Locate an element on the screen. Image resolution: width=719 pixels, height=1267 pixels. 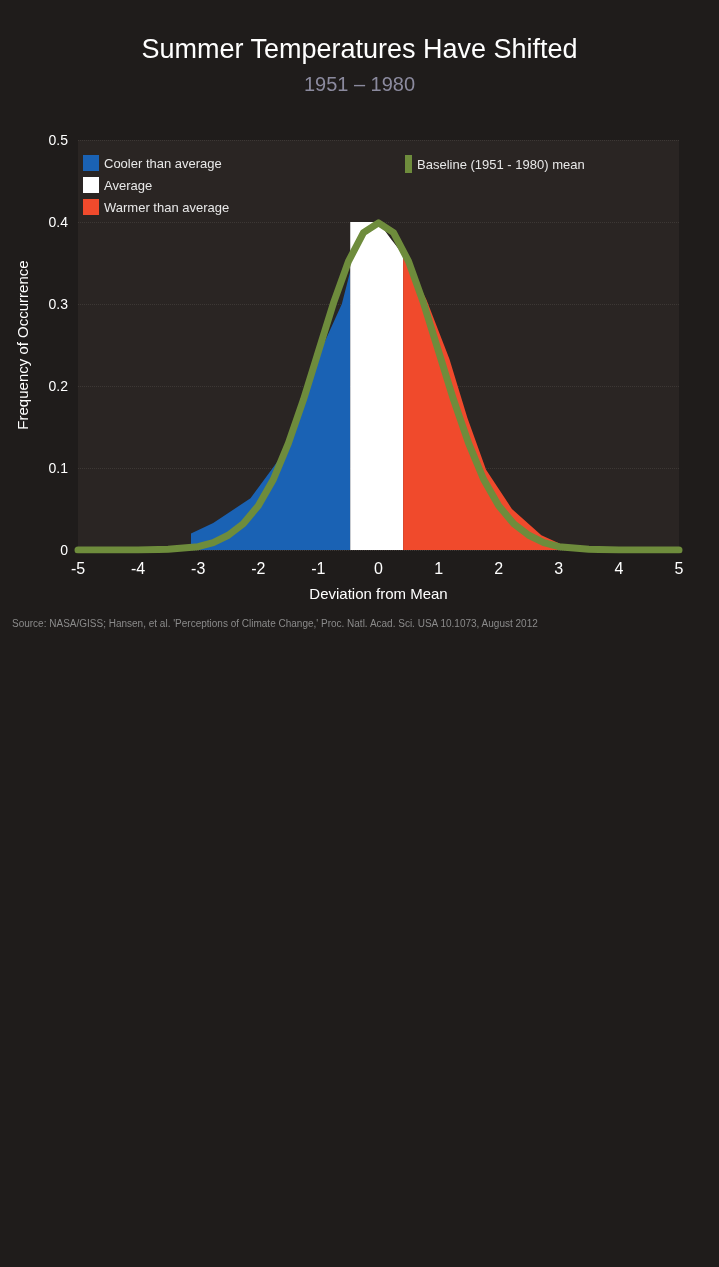
y-tick-label: 0.2 is located at coordinates (58, 386).